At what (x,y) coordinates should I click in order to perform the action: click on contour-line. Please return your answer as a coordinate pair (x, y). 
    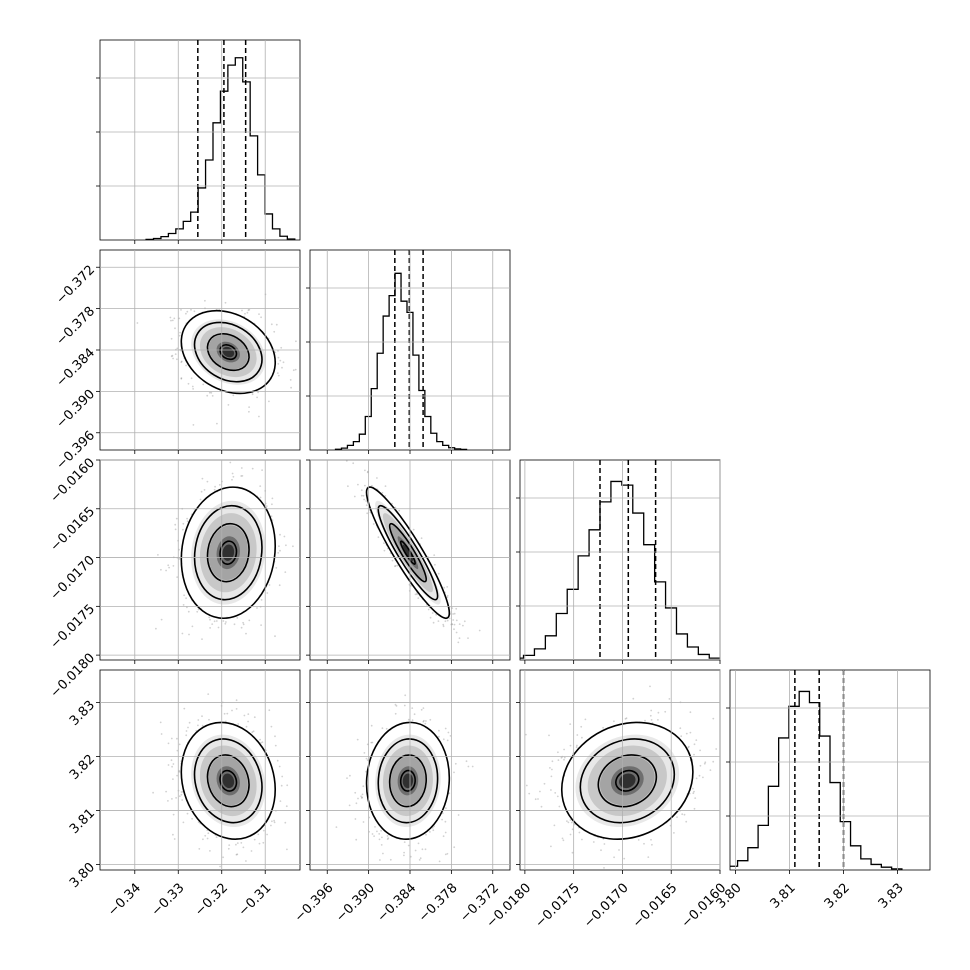
    Looking at the image, I should click on (228, 352).